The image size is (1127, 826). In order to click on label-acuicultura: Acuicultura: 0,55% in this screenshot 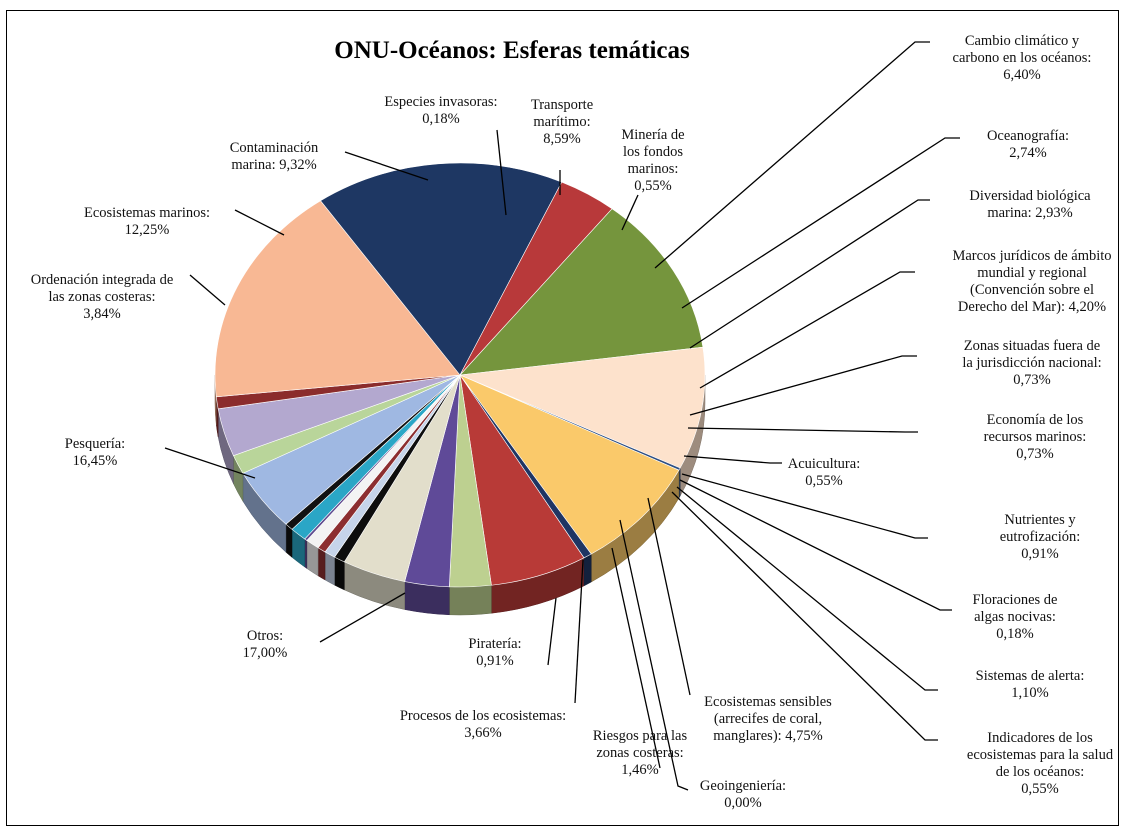, I will do `click(824, 472)`.